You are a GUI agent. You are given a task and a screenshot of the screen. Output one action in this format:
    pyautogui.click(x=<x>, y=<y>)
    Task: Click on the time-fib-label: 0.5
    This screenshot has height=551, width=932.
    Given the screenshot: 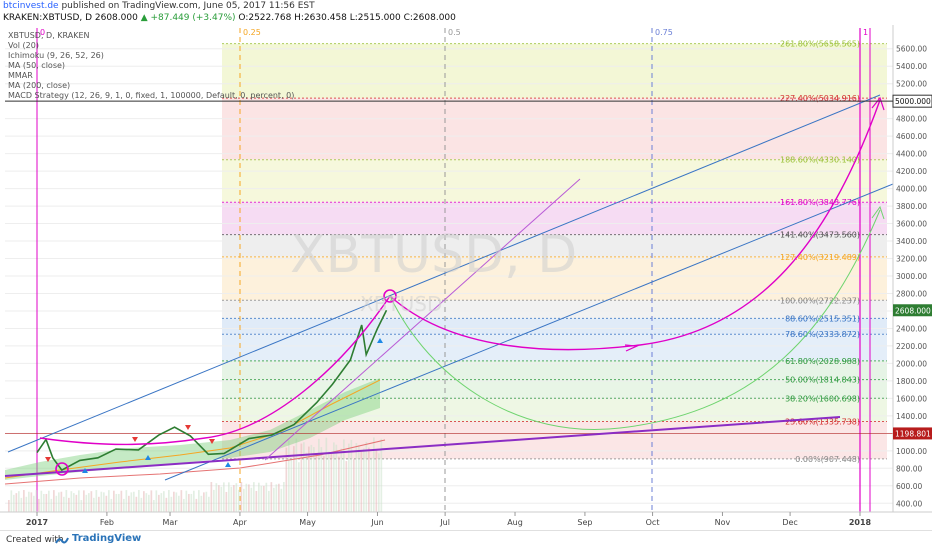 What is the action you would take?
    pyautogui.click(x=454, y=32)
    